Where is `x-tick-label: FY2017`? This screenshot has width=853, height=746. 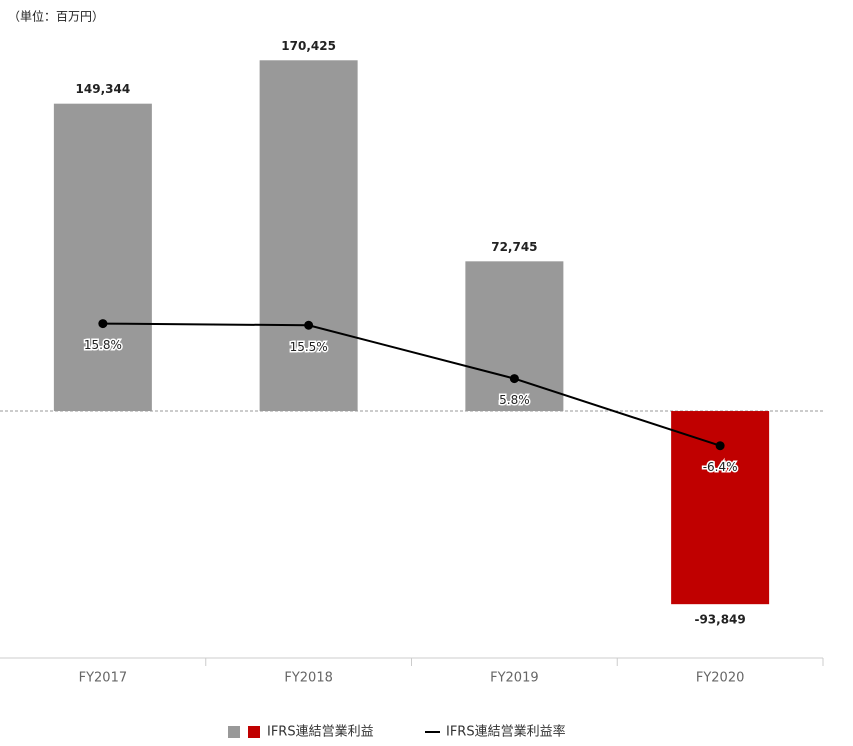 x-tick-label: FY2017 is located at coordinates (103, 678).